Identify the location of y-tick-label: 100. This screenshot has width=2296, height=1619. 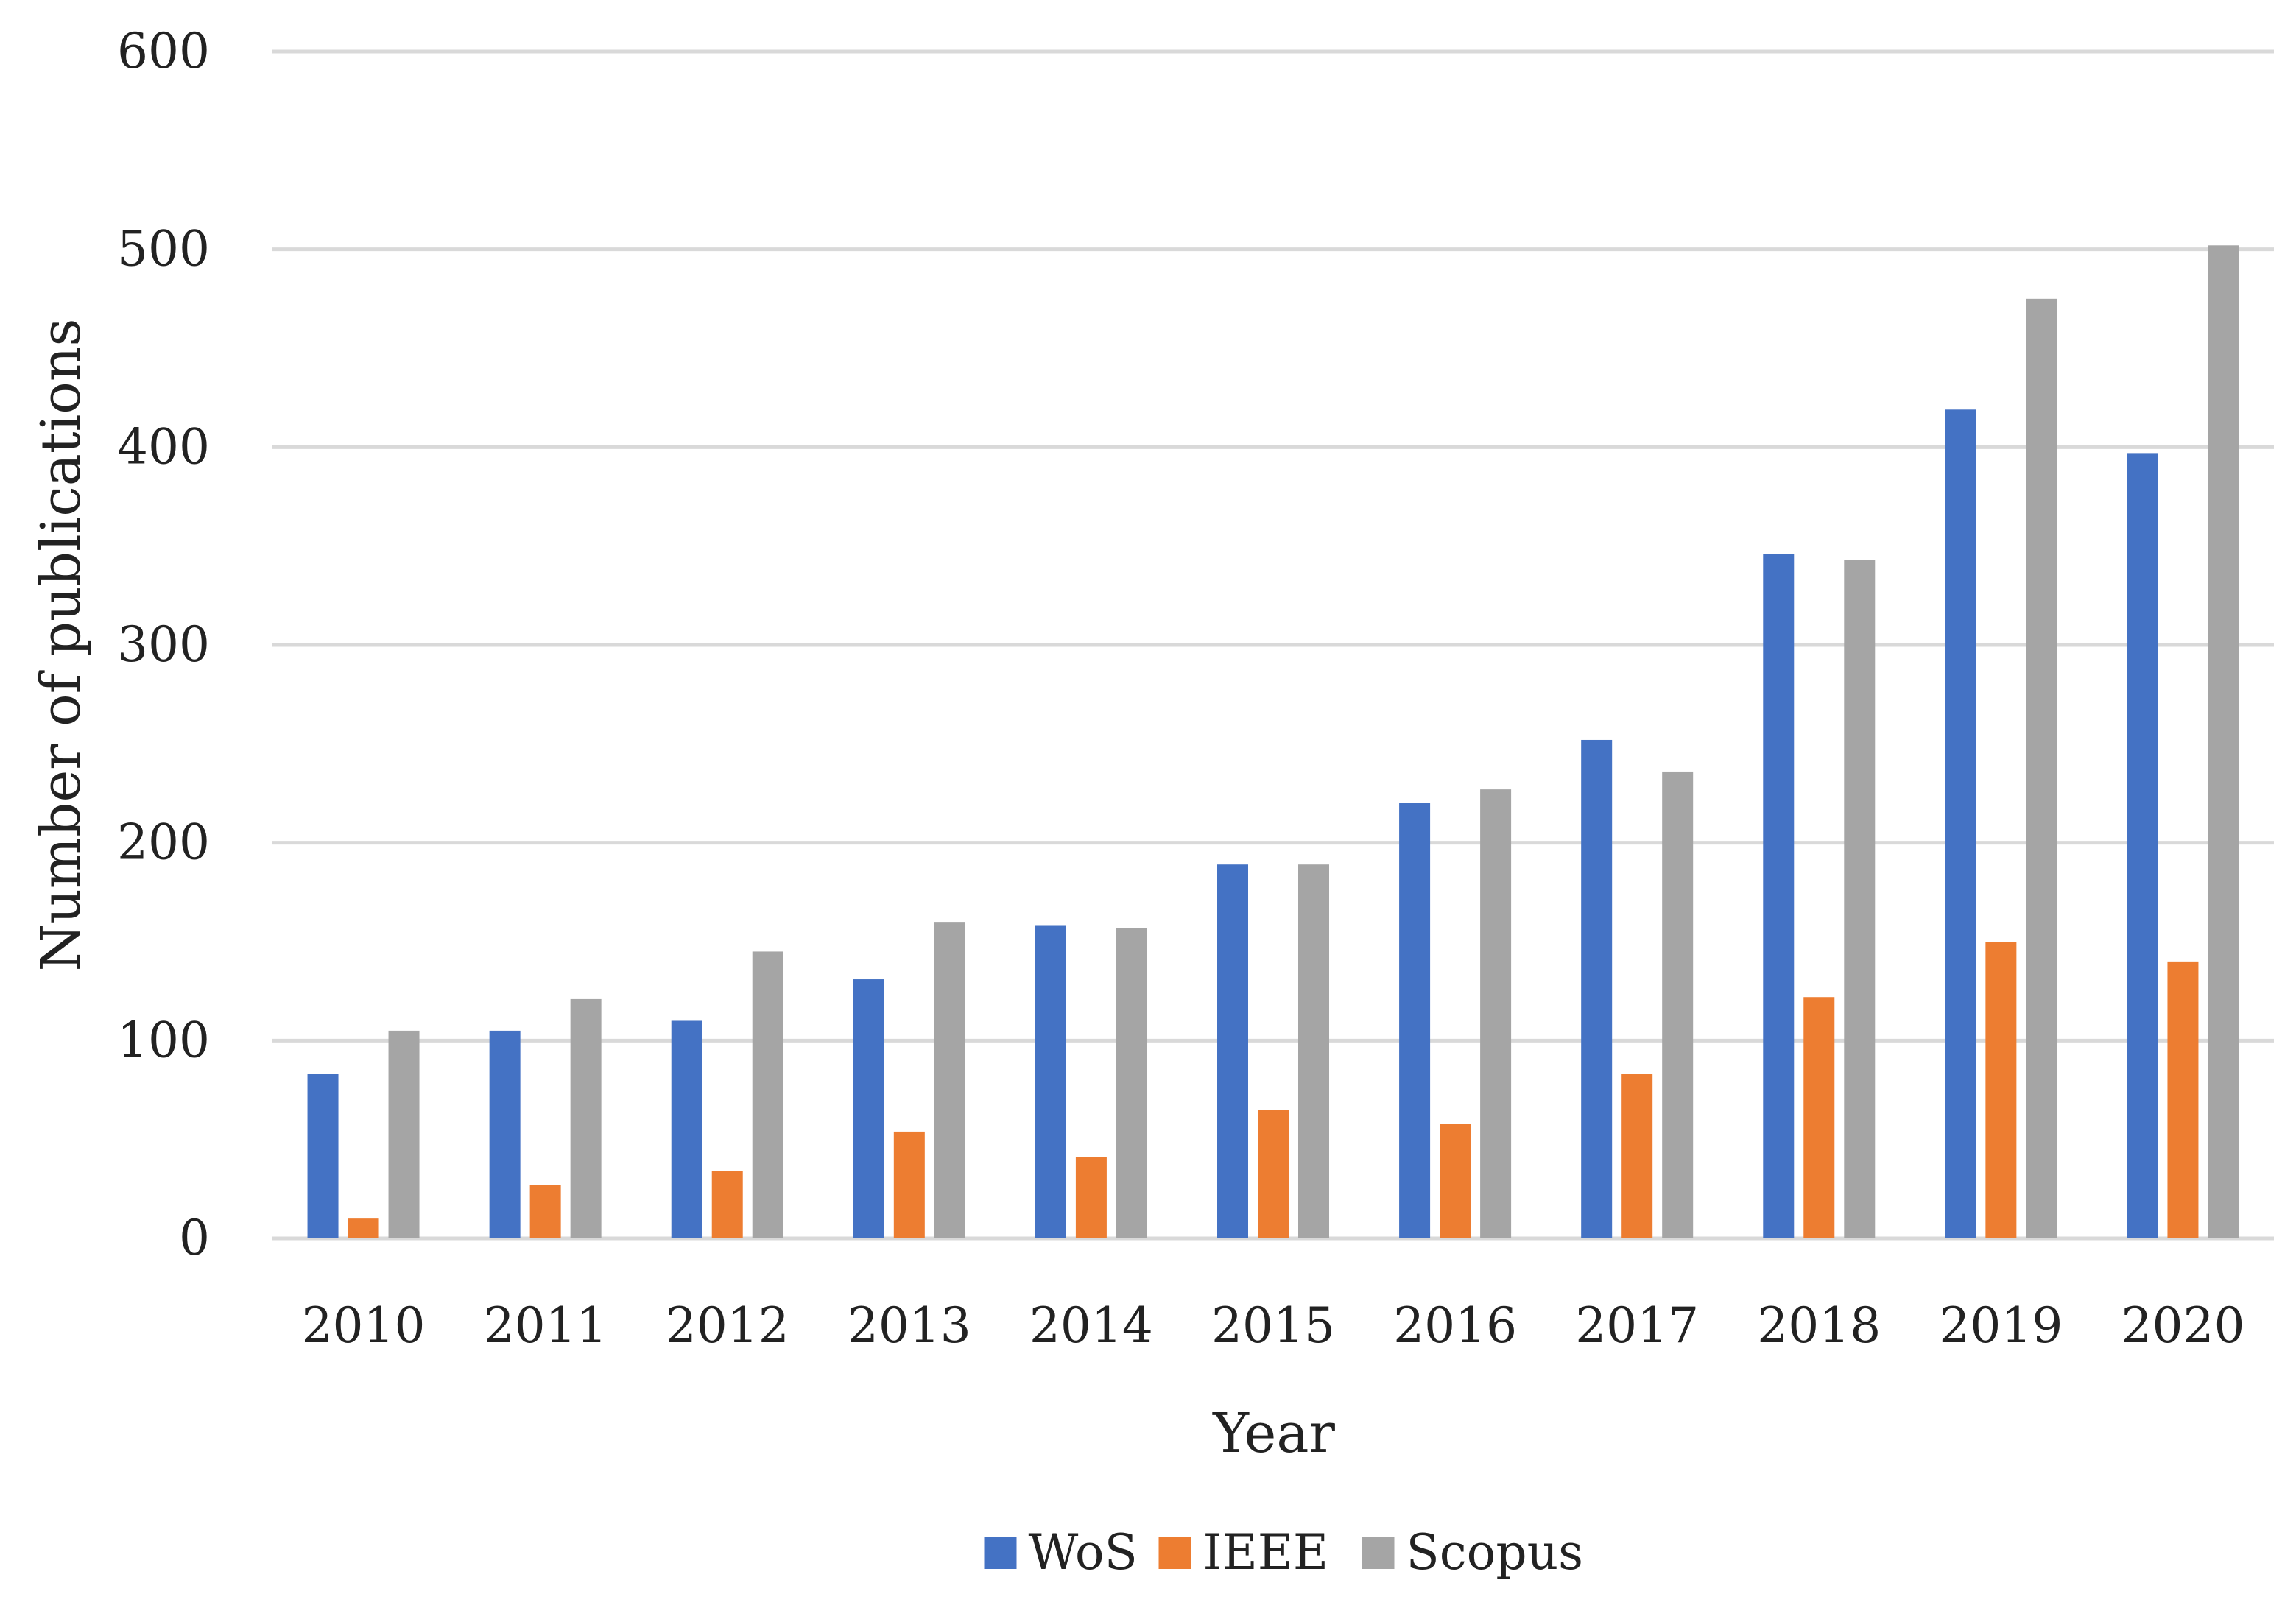
(163, 1040).